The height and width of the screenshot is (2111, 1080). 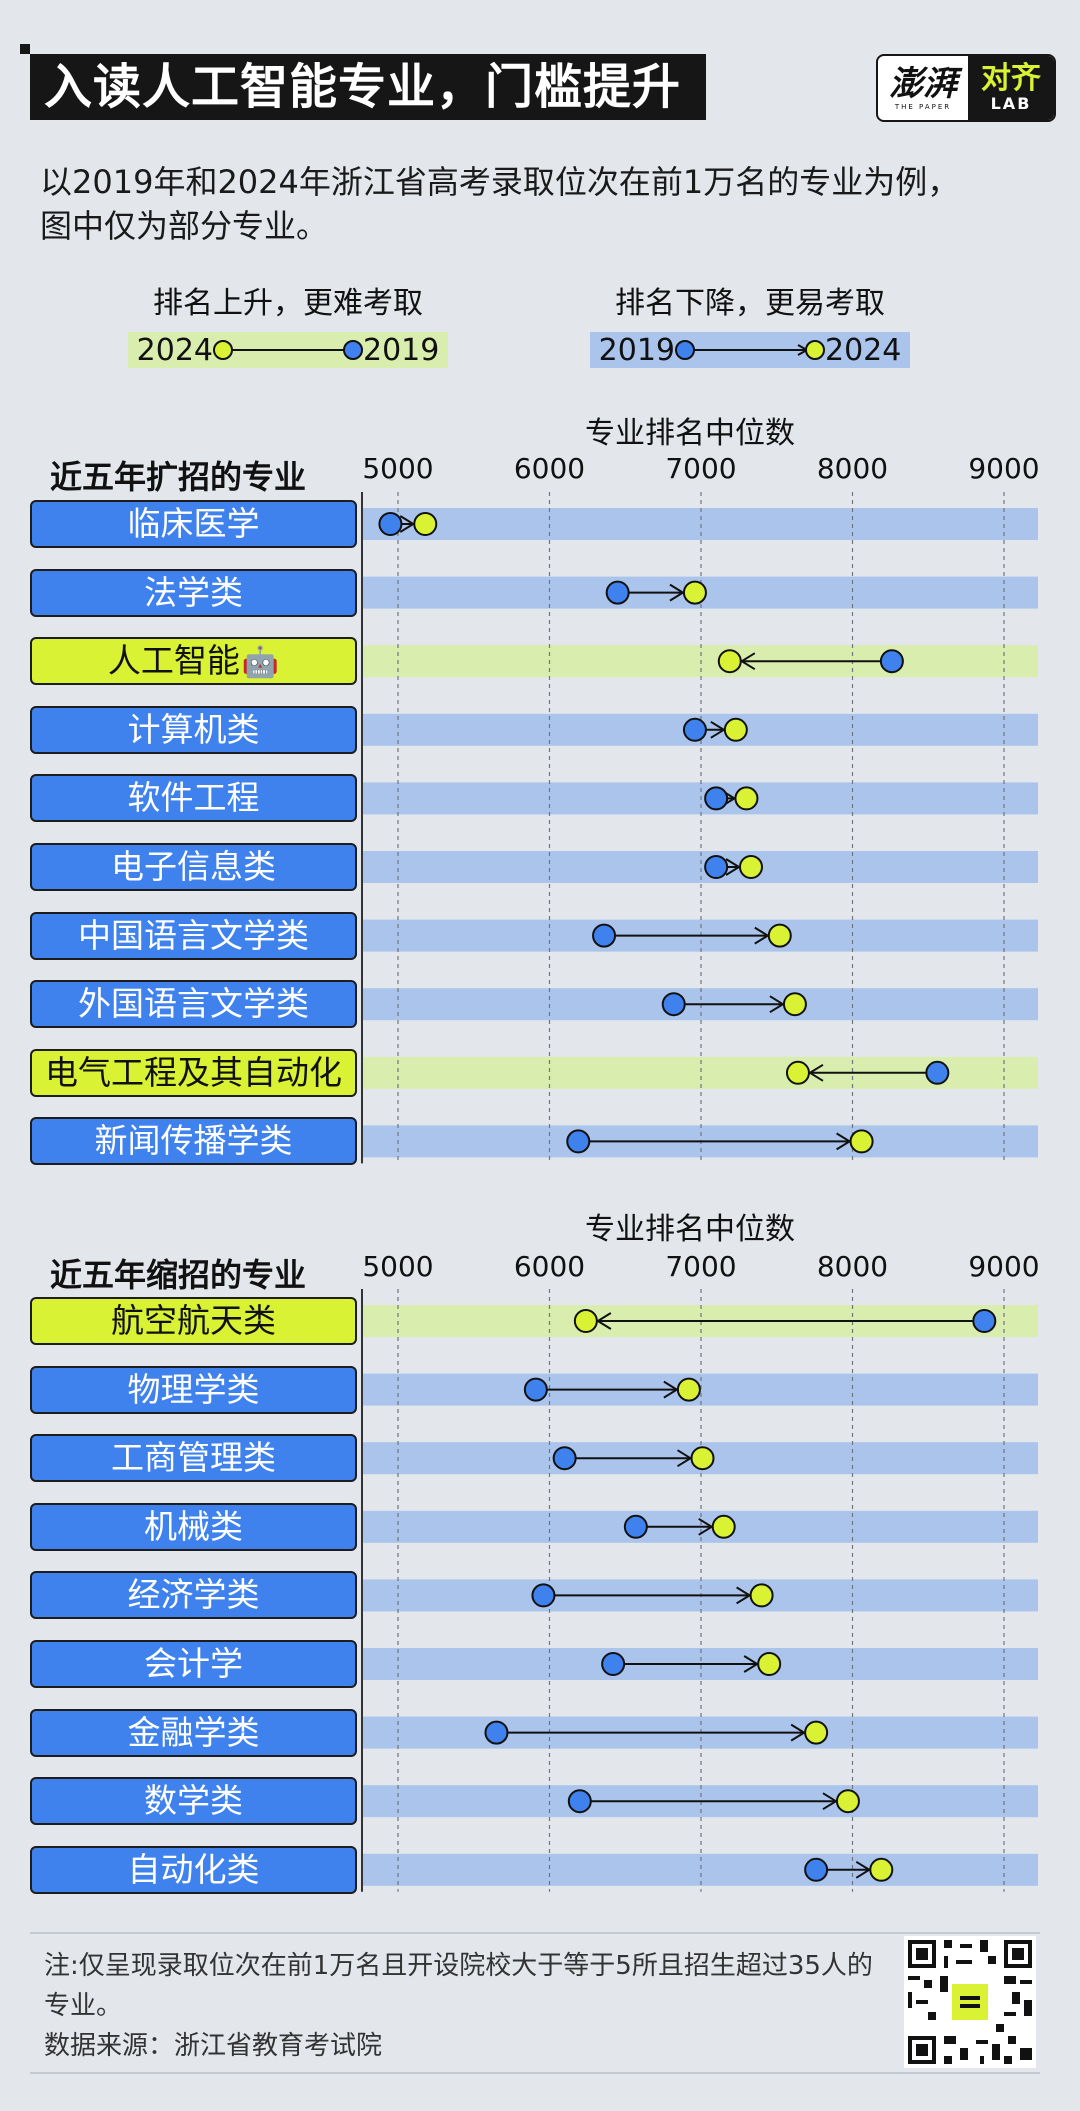 What do you see at coordinates (1011, 103) in the screenshot?
I see `lab-logo-sub: LAB` at bounding box center [1011, 103].